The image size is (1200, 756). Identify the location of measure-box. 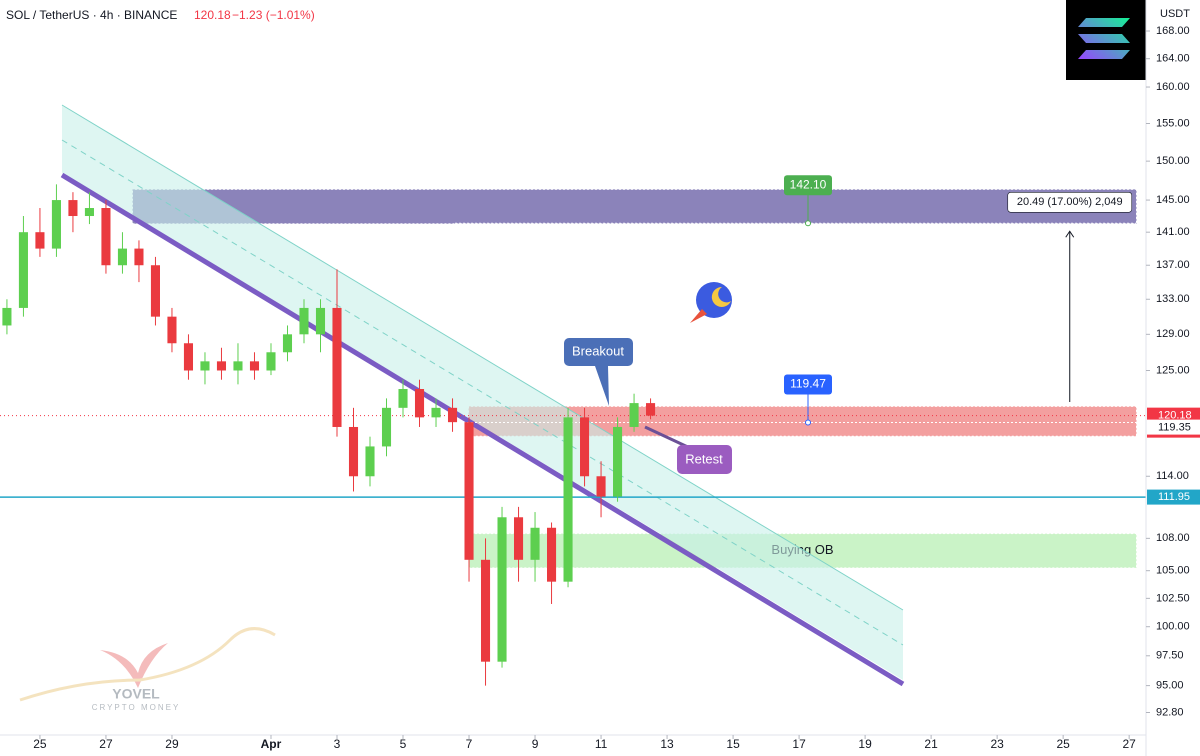
(1070, 202).